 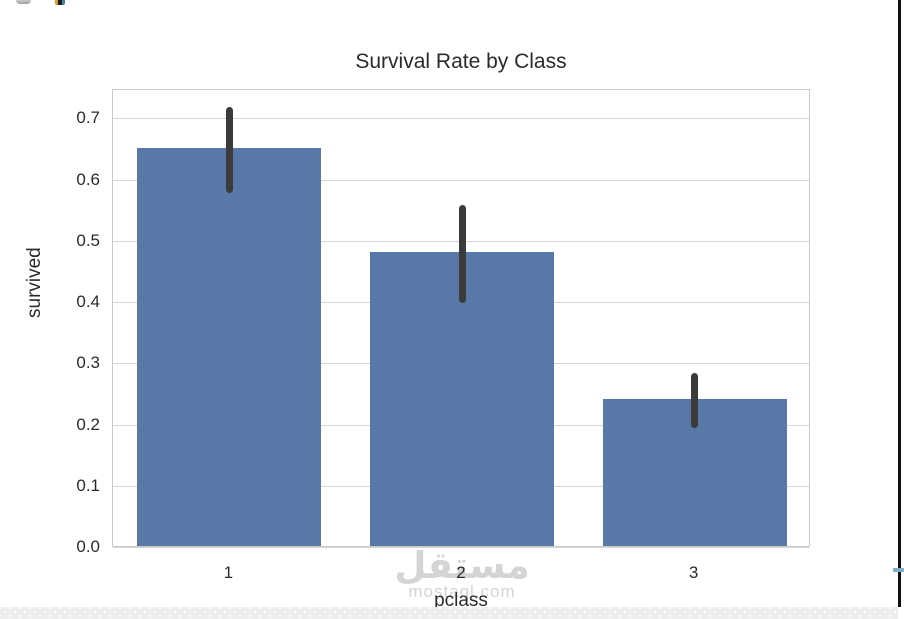 I want to click on clipped-face-icon, so click(x=23, y=2).